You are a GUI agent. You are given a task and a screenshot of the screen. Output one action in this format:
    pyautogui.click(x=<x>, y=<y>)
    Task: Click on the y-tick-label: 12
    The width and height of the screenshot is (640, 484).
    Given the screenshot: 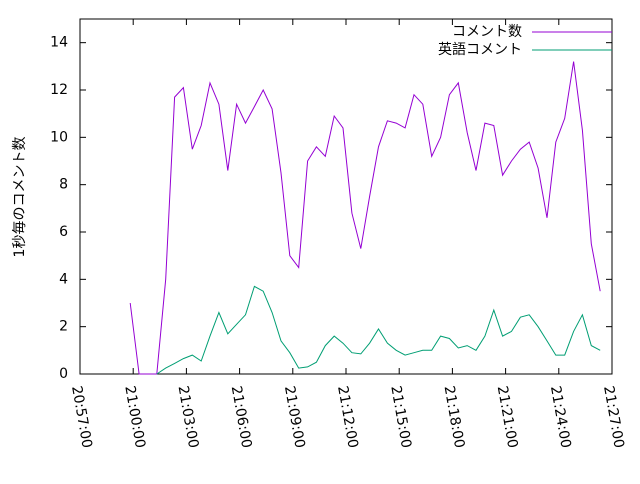 What is the action you would take?
    pyautogui.click(x=59, y=90)
    